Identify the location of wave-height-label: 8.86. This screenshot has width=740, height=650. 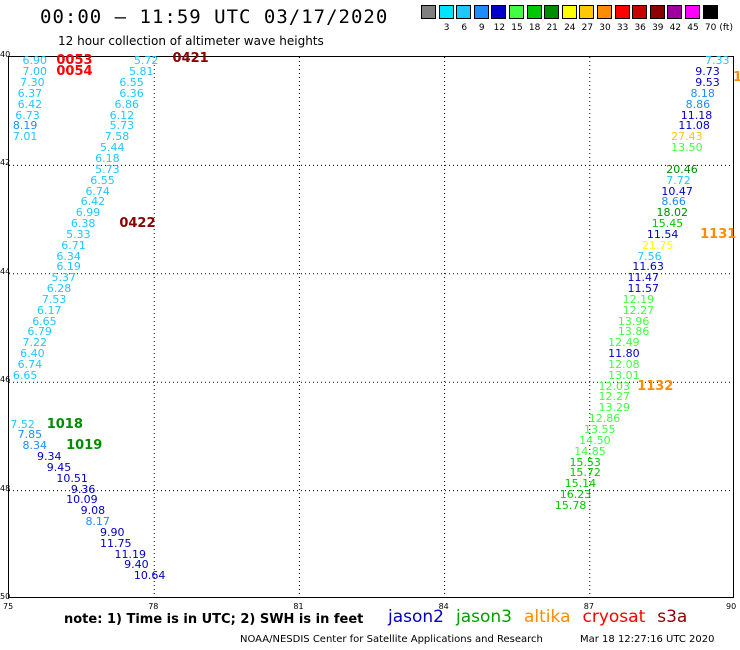
(698, 104).